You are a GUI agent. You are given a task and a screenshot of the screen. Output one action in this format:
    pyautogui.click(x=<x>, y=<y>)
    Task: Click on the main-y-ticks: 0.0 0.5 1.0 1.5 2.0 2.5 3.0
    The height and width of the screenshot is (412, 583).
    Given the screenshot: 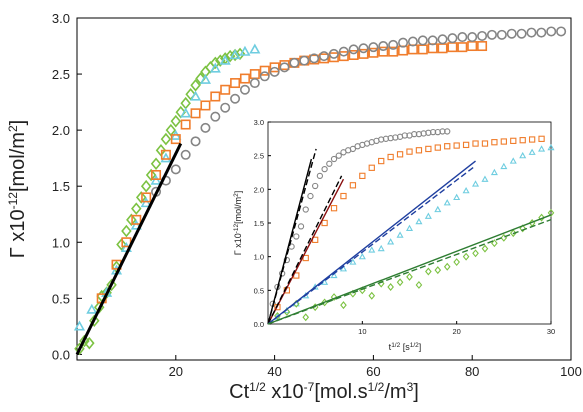 What is the action you would take?
    pyautogui.click(x=67, y=186)
    